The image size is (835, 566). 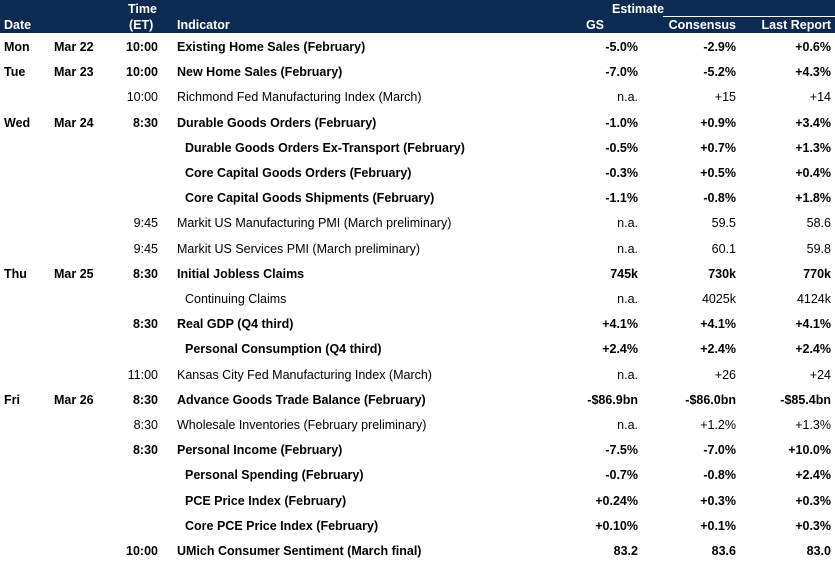 What do you see at coordinates (15, 72) in the screenshot?
I see `day-cell: Tue` at bounding box center [15, 72].